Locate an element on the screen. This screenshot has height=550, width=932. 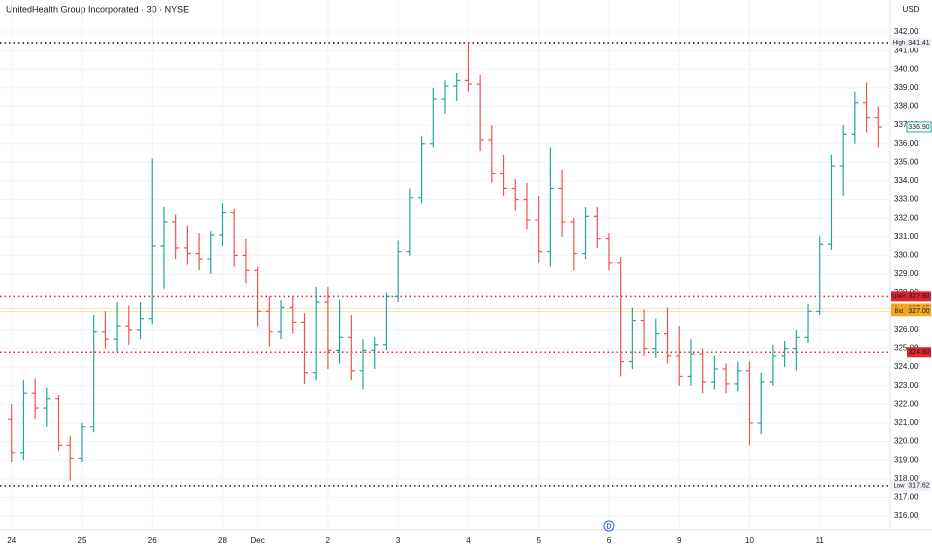
x-tick-label: 26 is located at coordinates (152, 540).